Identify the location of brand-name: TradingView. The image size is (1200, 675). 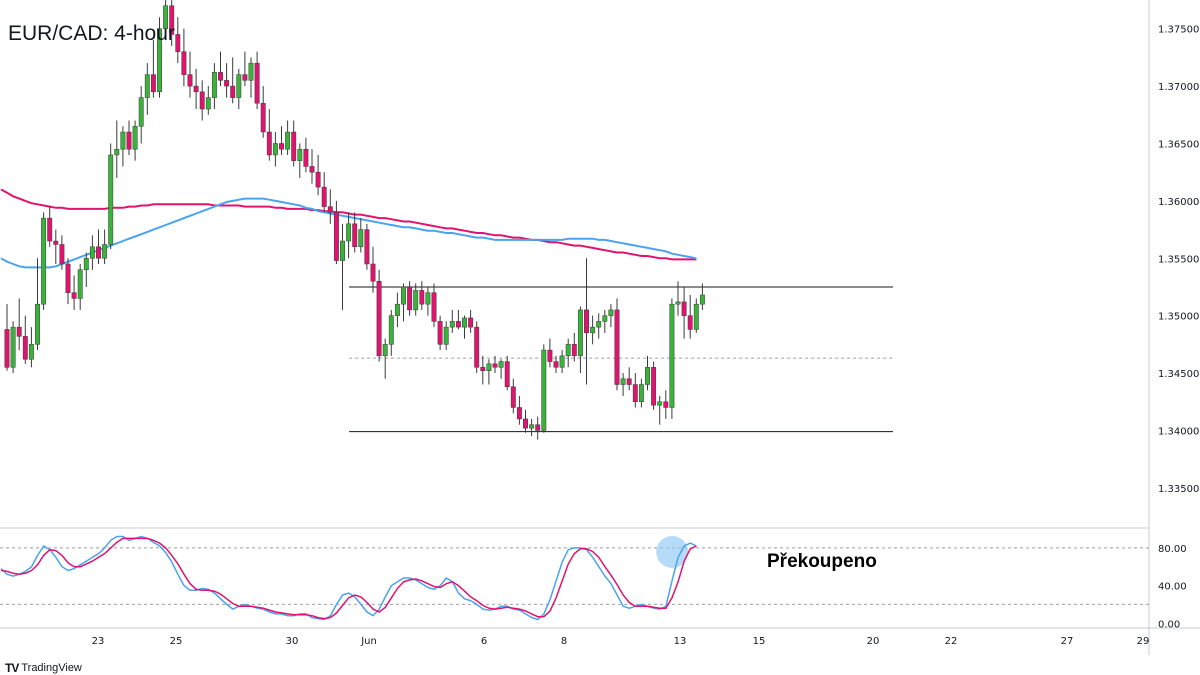
(51, 668).